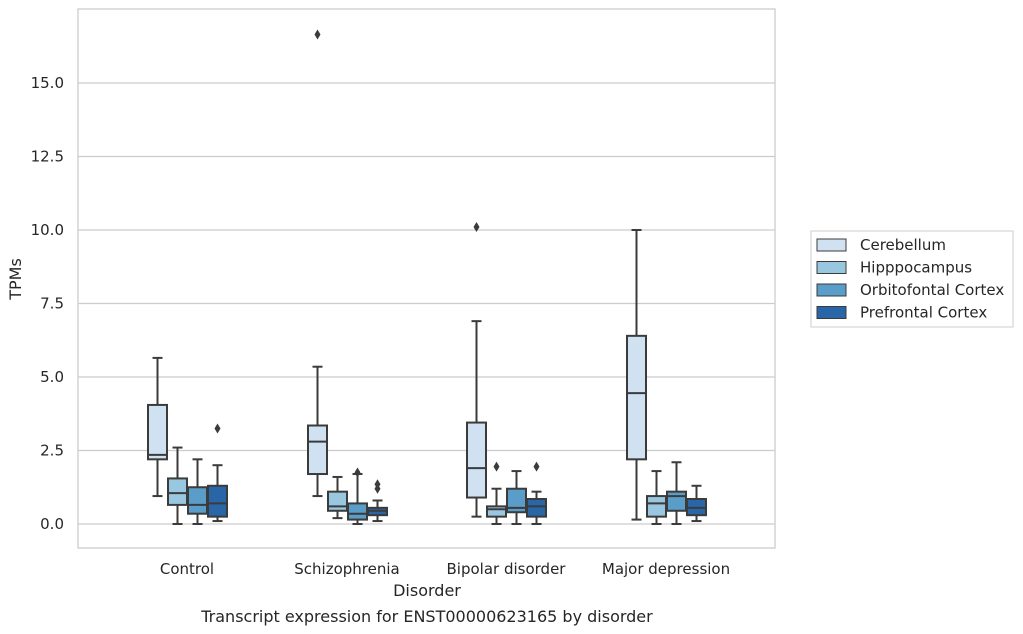 This screenshot has height=634, width=1023. What do you see at coordinates (932, 290) in the screenshot?
I see `legend-label-orbitofontal-cortex: Orbitofontal Cortex` at bounding box center [932, 290].